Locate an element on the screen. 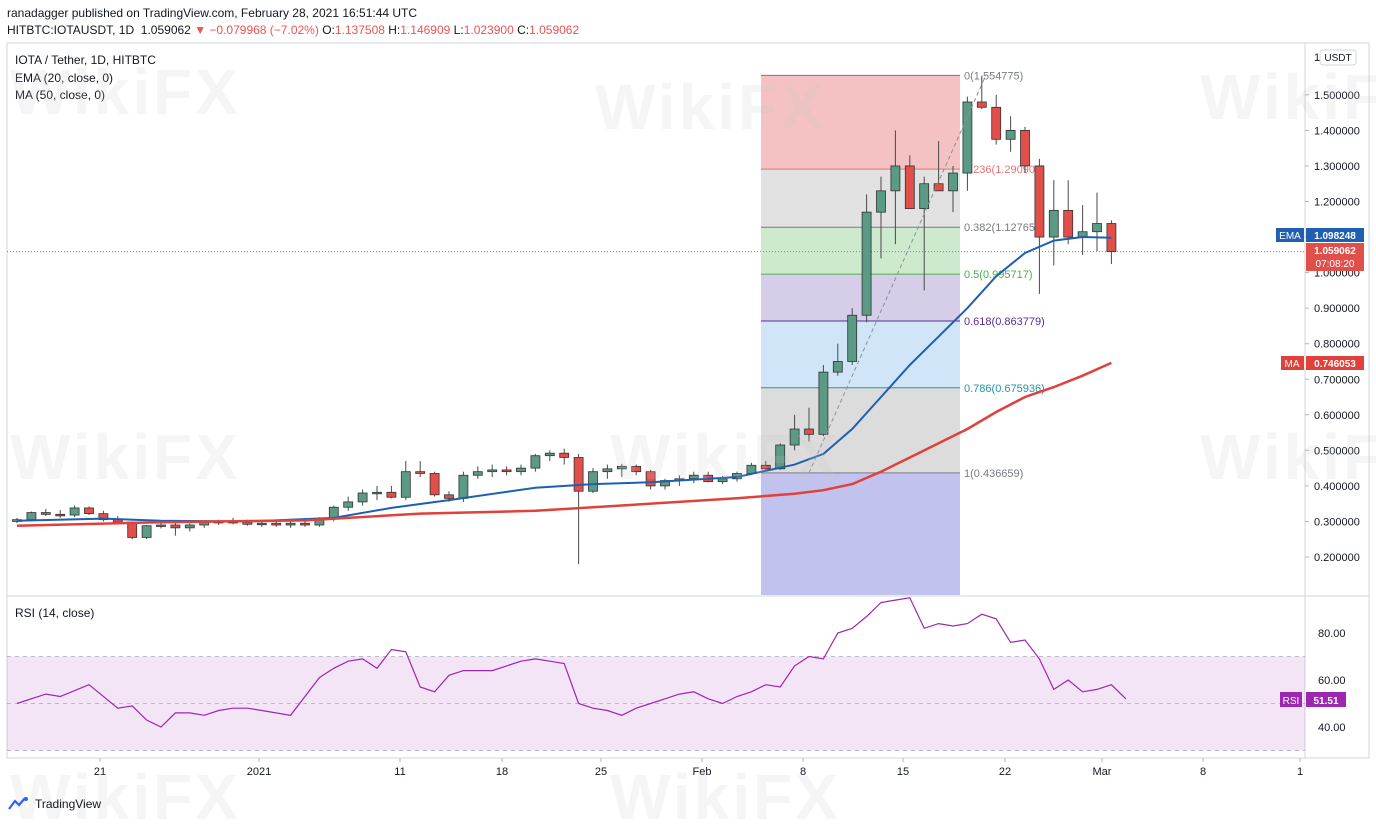  time-tick-label: 25 is located at coordinates (601, 772).